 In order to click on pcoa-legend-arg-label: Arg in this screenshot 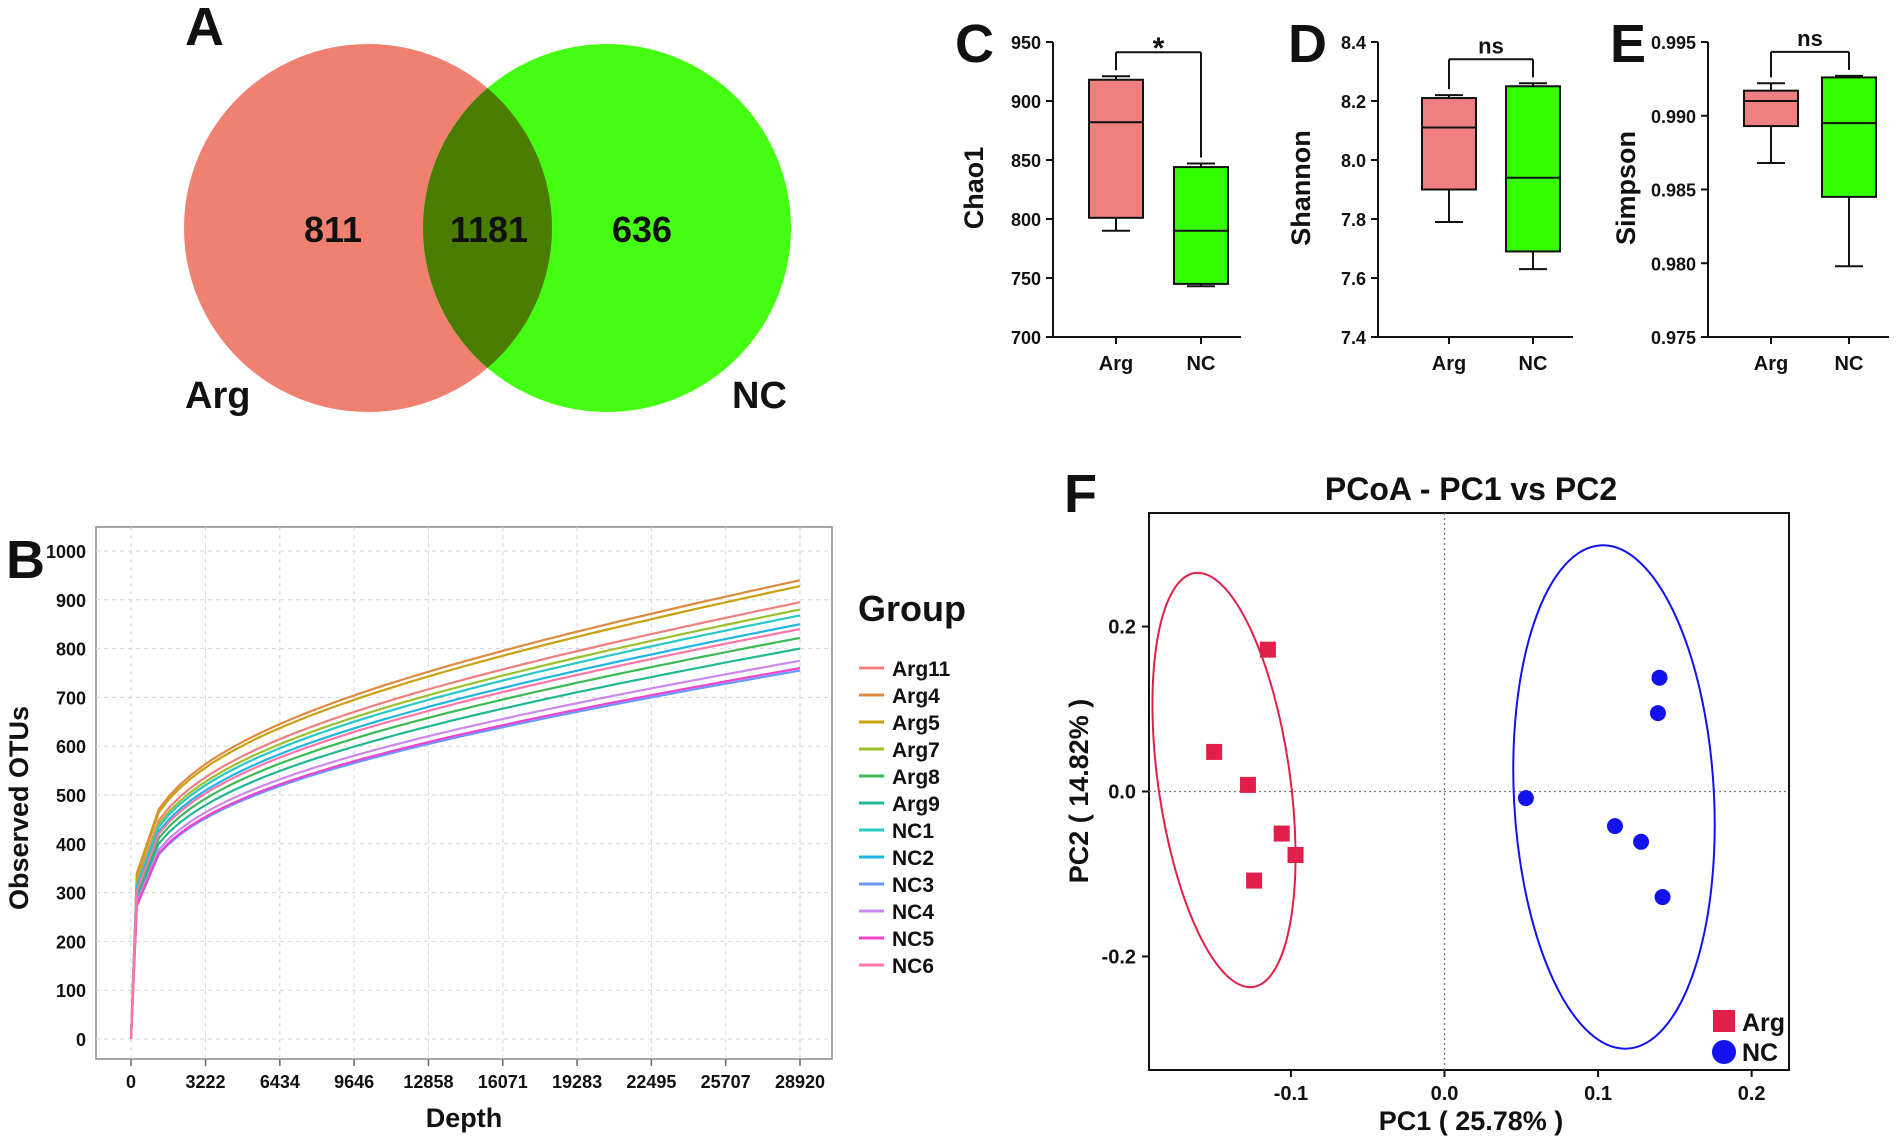, I will do `click(1763, 1023)`.